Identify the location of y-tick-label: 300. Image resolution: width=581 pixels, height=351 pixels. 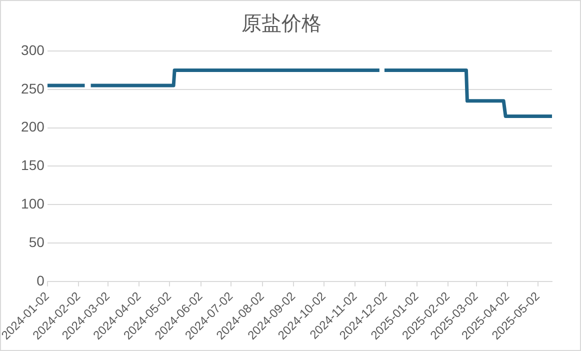
(33, 50).